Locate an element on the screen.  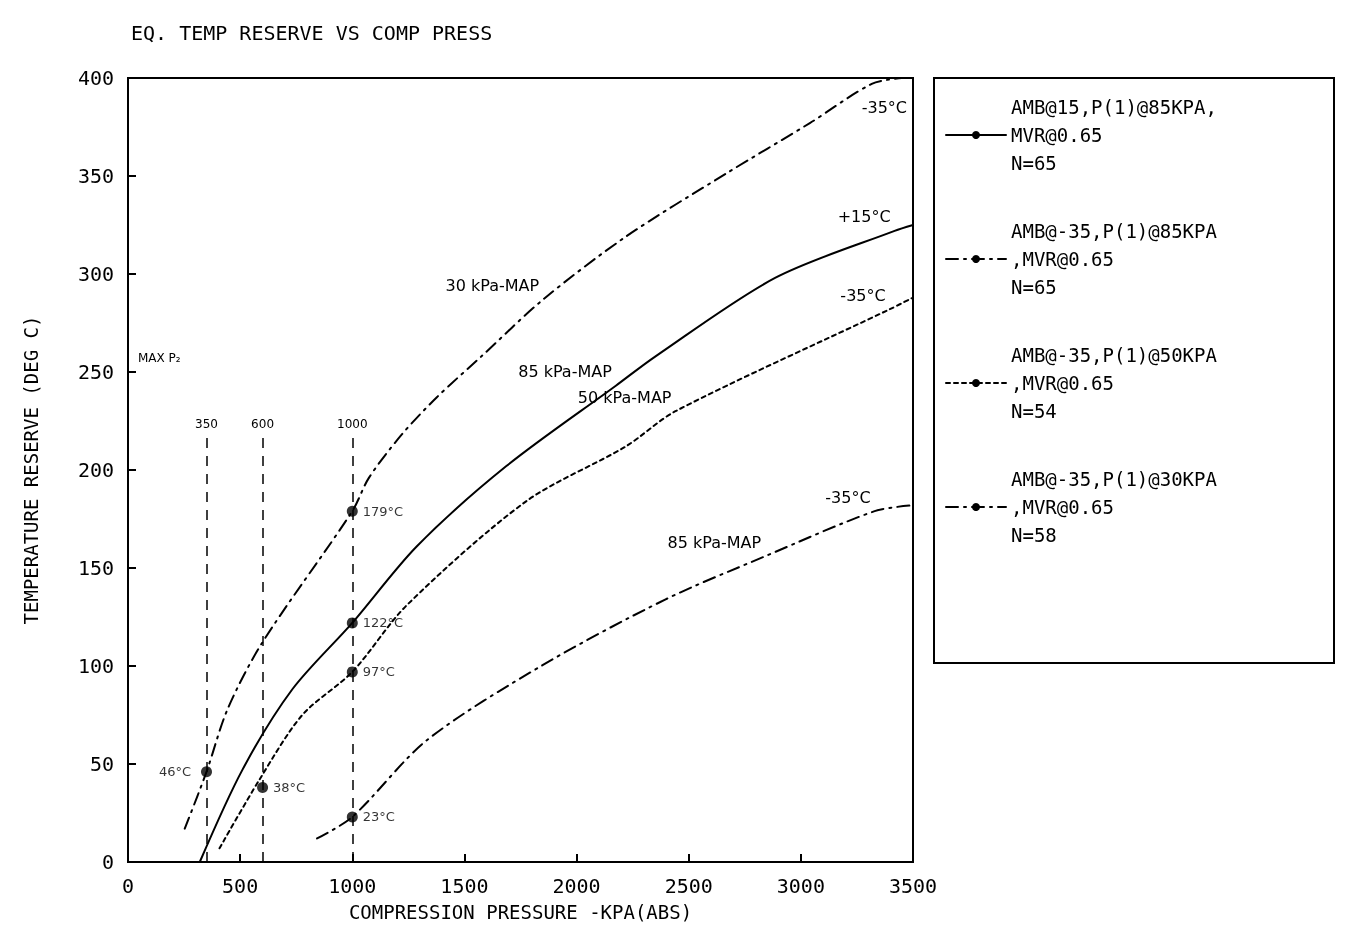
legend-label: AMB@15,P(1)@85KPA, MVR@0.65 N=65 is located at coordinates (1114, 135).